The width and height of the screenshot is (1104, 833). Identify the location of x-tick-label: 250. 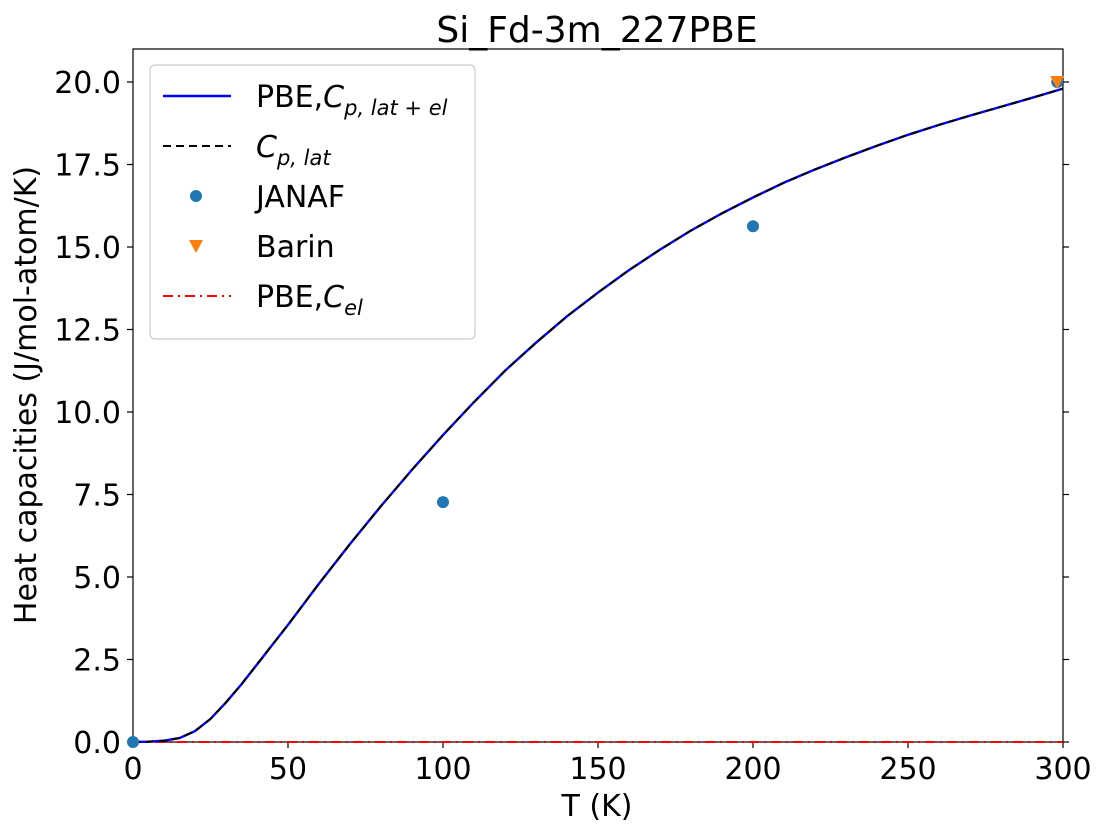
(907, 769).